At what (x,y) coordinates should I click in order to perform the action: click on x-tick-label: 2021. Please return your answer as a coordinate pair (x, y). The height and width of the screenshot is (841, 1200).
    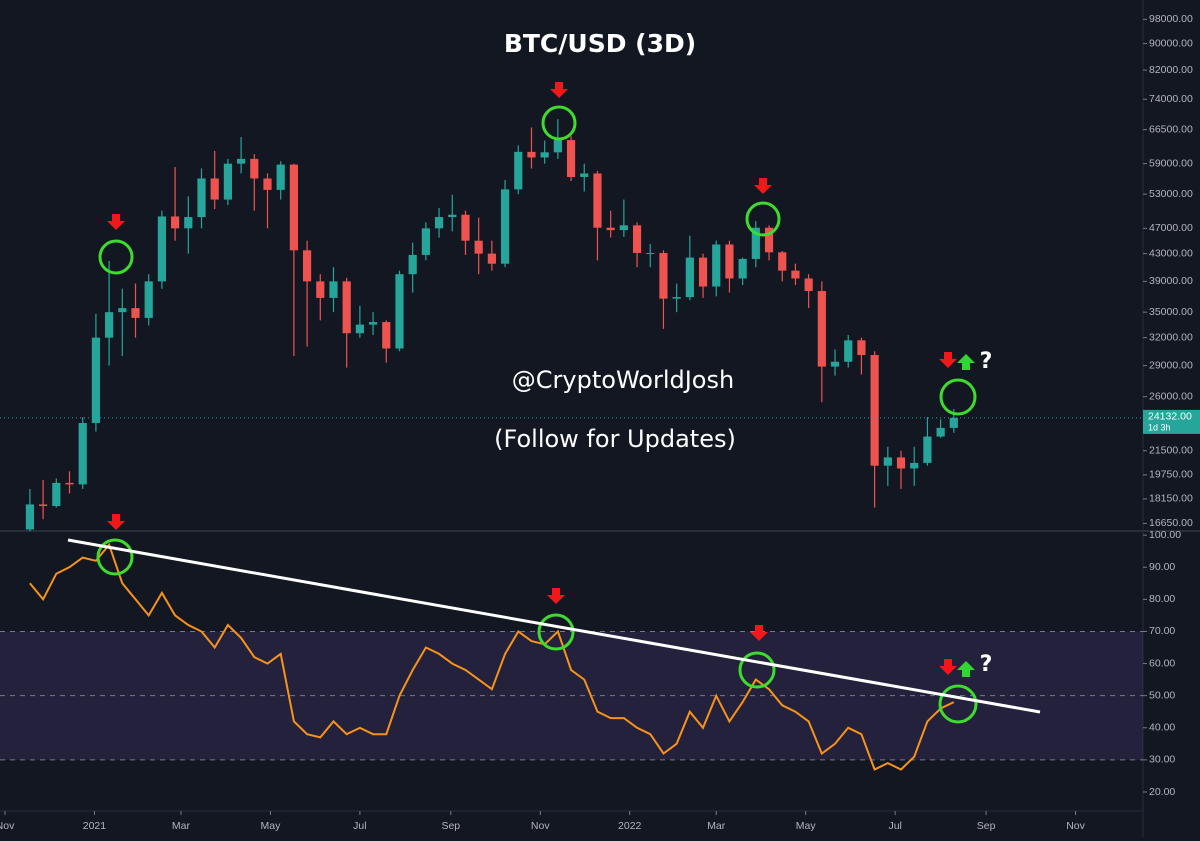
    Looking at the image, I should click on (95, 826).